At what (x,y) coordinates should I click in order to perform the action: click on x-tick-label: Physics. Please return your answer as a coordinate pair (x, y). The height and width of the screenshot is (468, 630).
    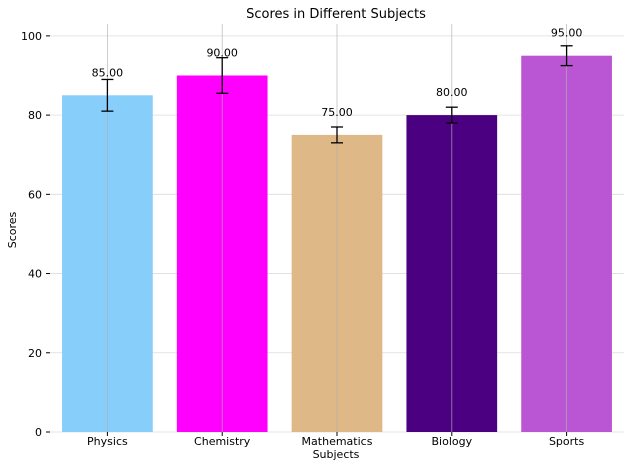
    Looking at the image, I should click on (107, 441).